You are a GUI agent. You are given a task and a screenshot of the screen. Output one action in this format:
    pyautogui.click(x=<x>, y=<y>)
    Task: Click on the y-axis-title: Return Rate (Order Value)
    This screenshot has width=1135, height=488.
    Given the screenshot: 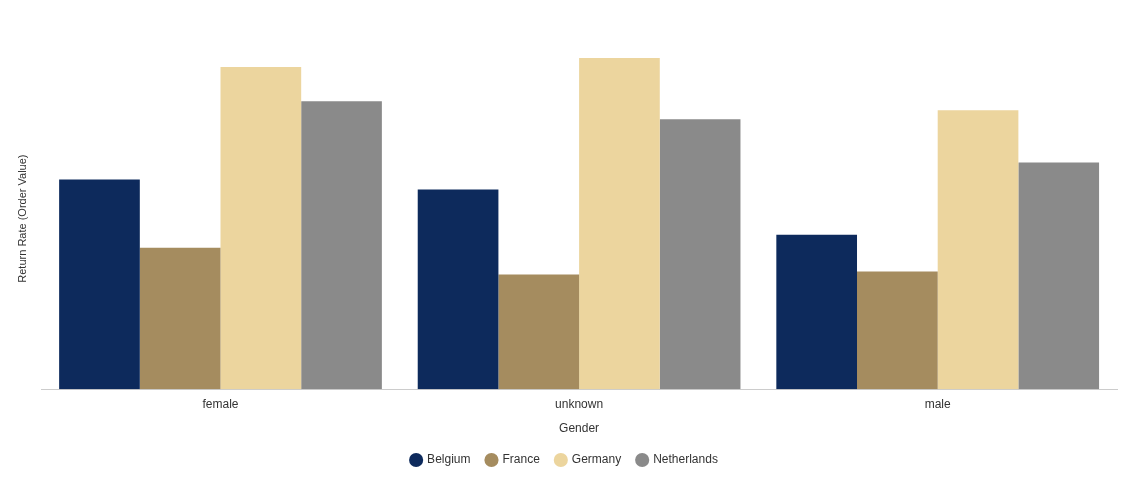 What is the action you would take?
    pyautogui.click(x=21, y=218)
    